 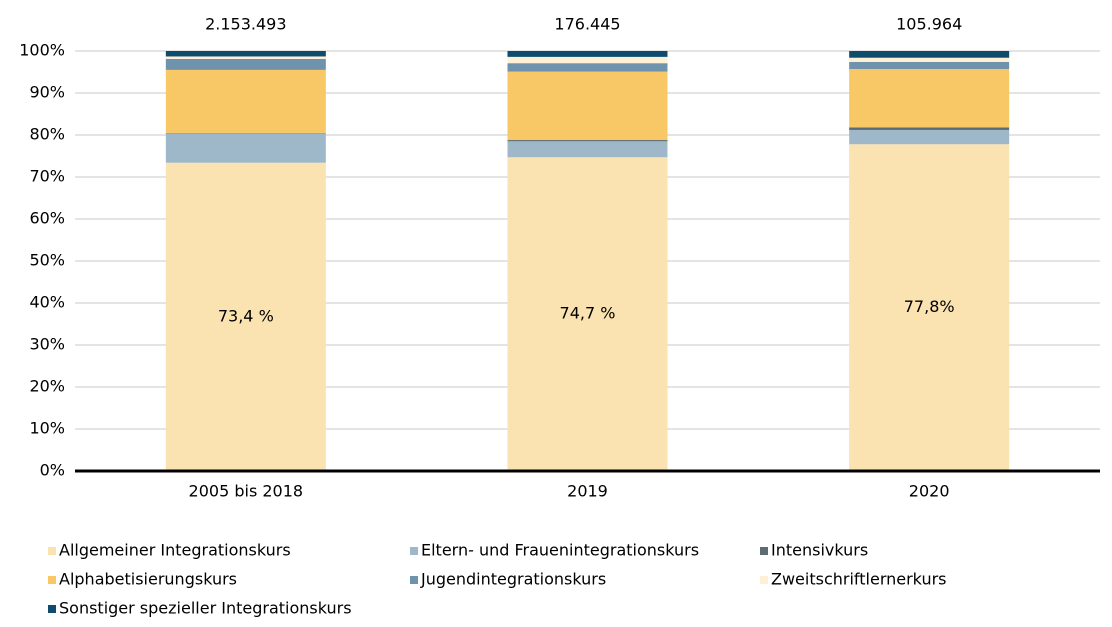 What do you see at coordinates (859, 579) in the screenshot?
I see `legend-label: Zweitschriftlernerkurs` at bounding box center [859, 579].